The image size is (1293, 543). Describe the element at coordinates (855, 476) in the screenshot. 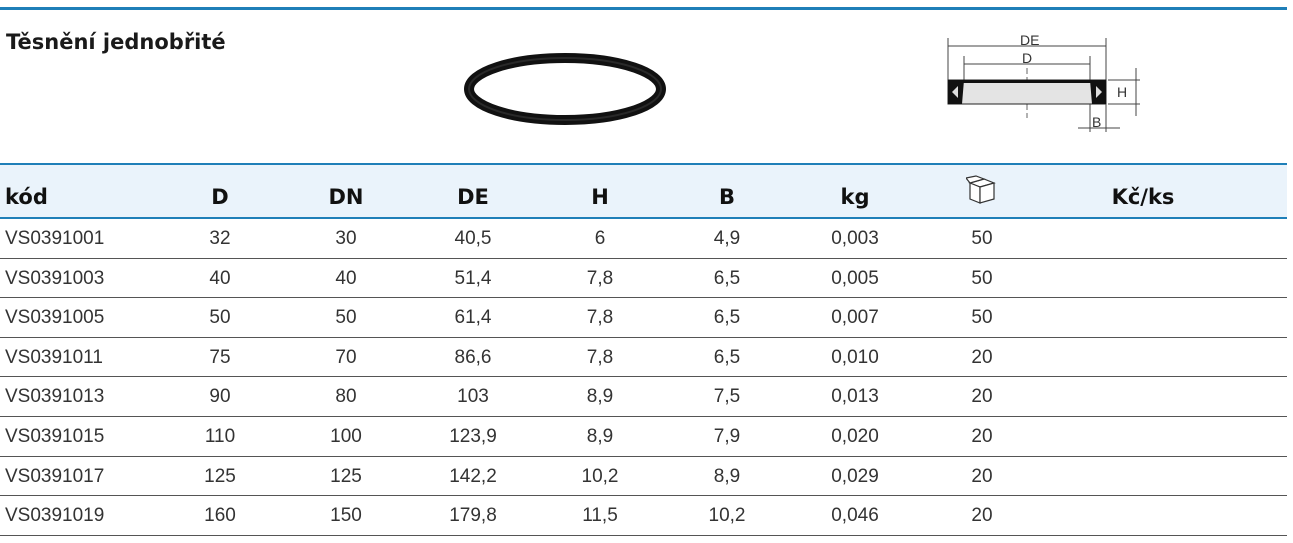

I see `cell-kg: 0,029` at that location.